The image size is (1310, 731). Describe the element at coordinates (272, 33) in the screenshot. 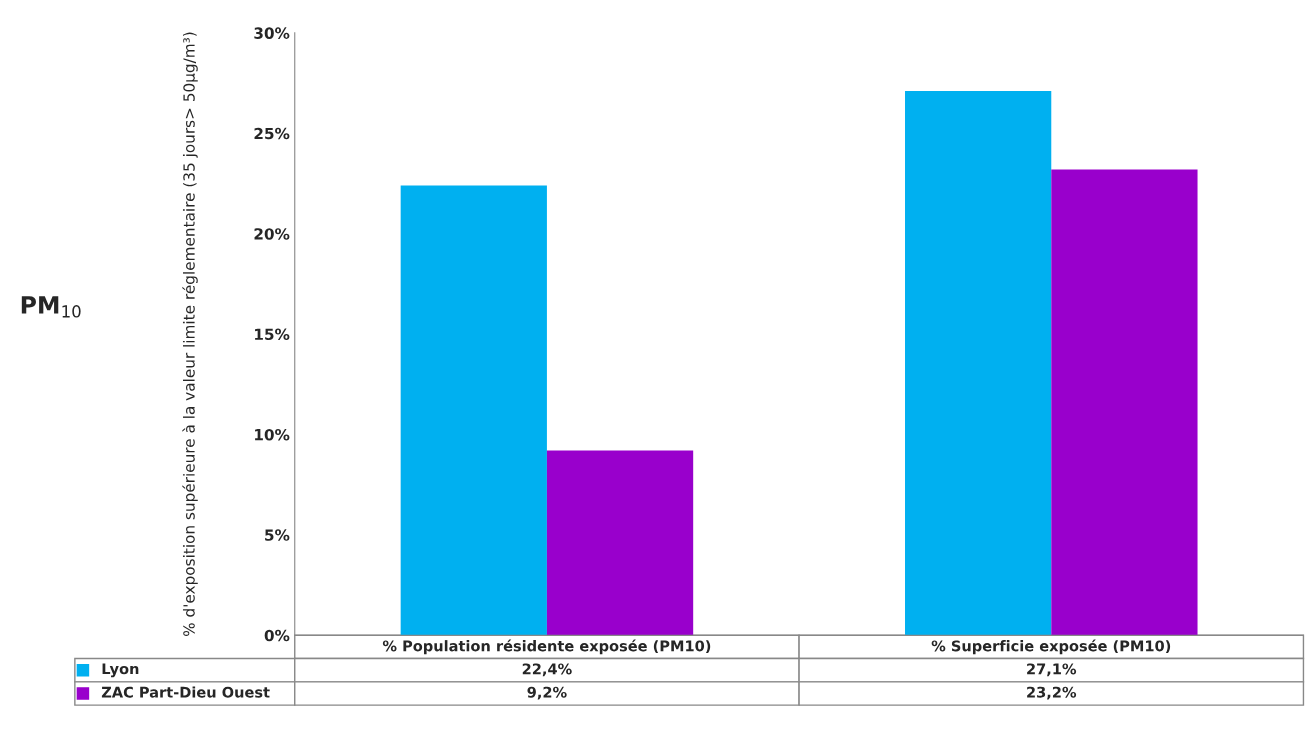

I see `y-tick-label: 30%` at that location.